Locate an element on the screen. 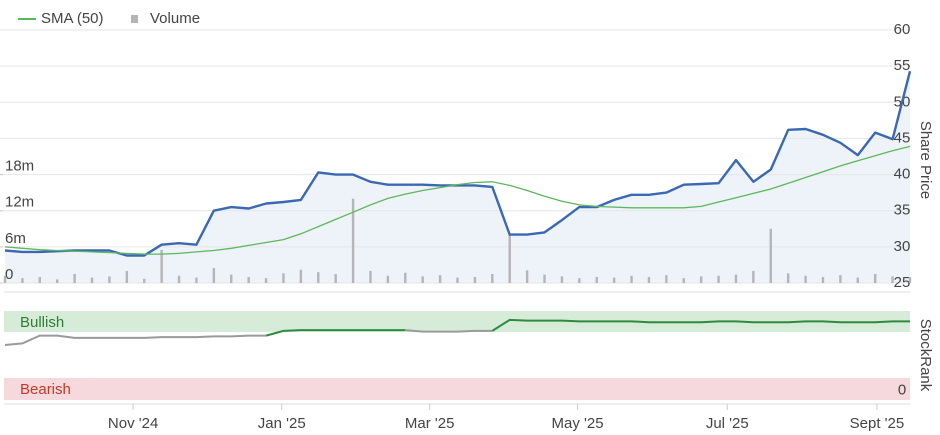 The height and width of the screenshot is (435, 940). x-tick-label: Jan '25 is located at coordinates (282, 423).